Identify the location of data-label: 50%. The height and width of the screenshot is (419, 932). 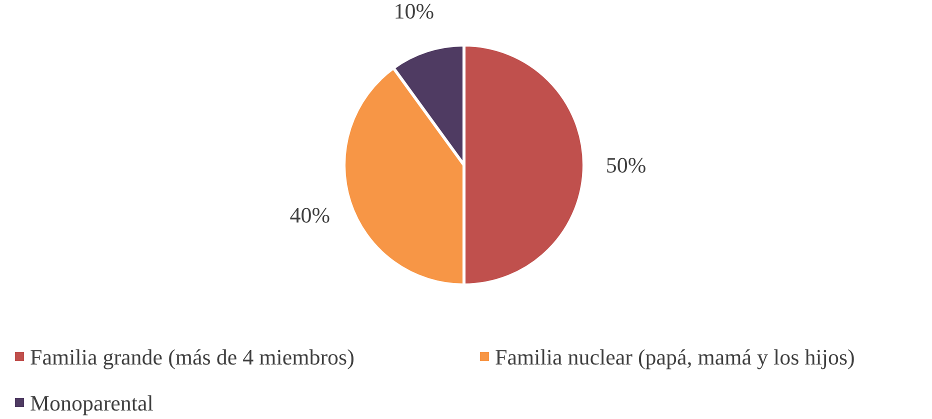
(626, 165).